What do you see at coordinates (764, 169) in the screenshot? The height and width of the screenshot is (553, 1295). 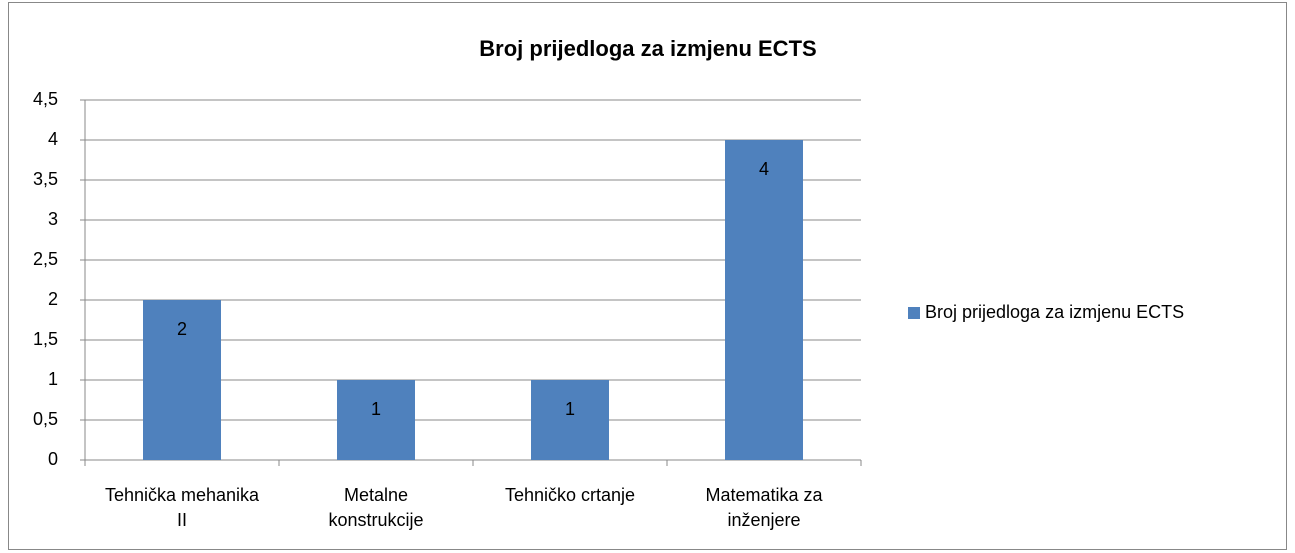 I see `data-label: 4` at bounding box center [764, 169].